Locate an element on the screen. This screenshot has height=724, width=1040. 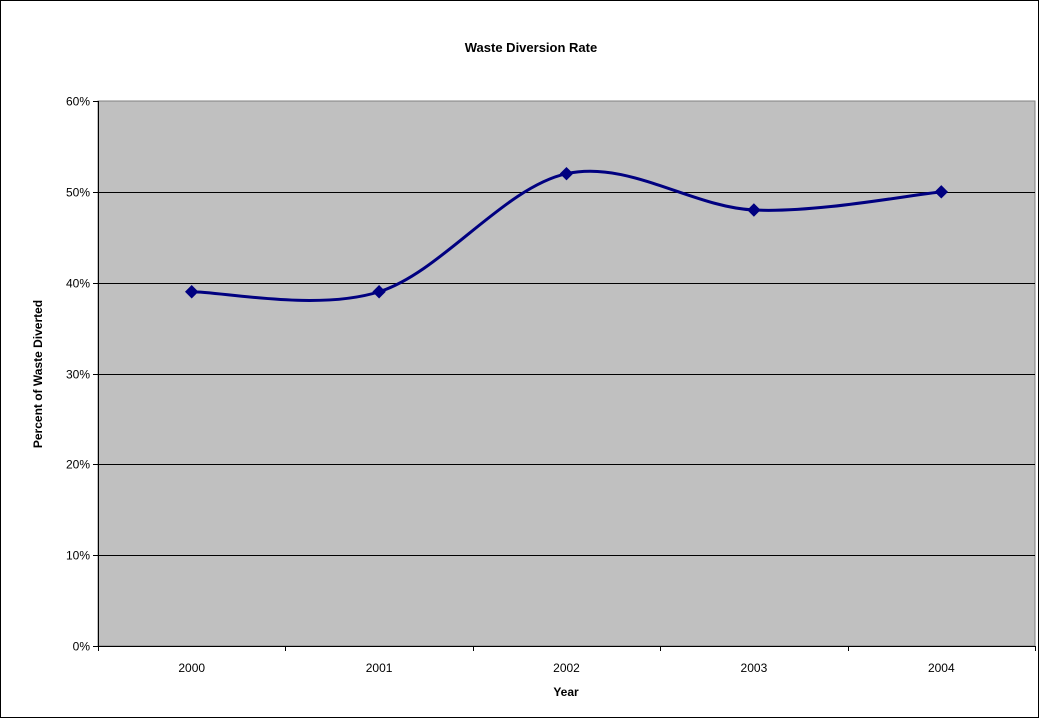
x-tick-label: 2004 is located at coordinates (941, 668).